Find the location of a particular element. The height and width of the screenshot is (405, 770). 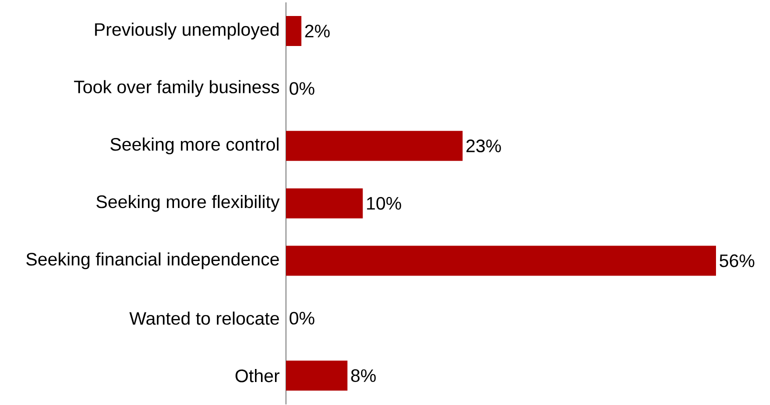

y-tick-label: Seeking more flexibility is located at coordinates (188, 203).